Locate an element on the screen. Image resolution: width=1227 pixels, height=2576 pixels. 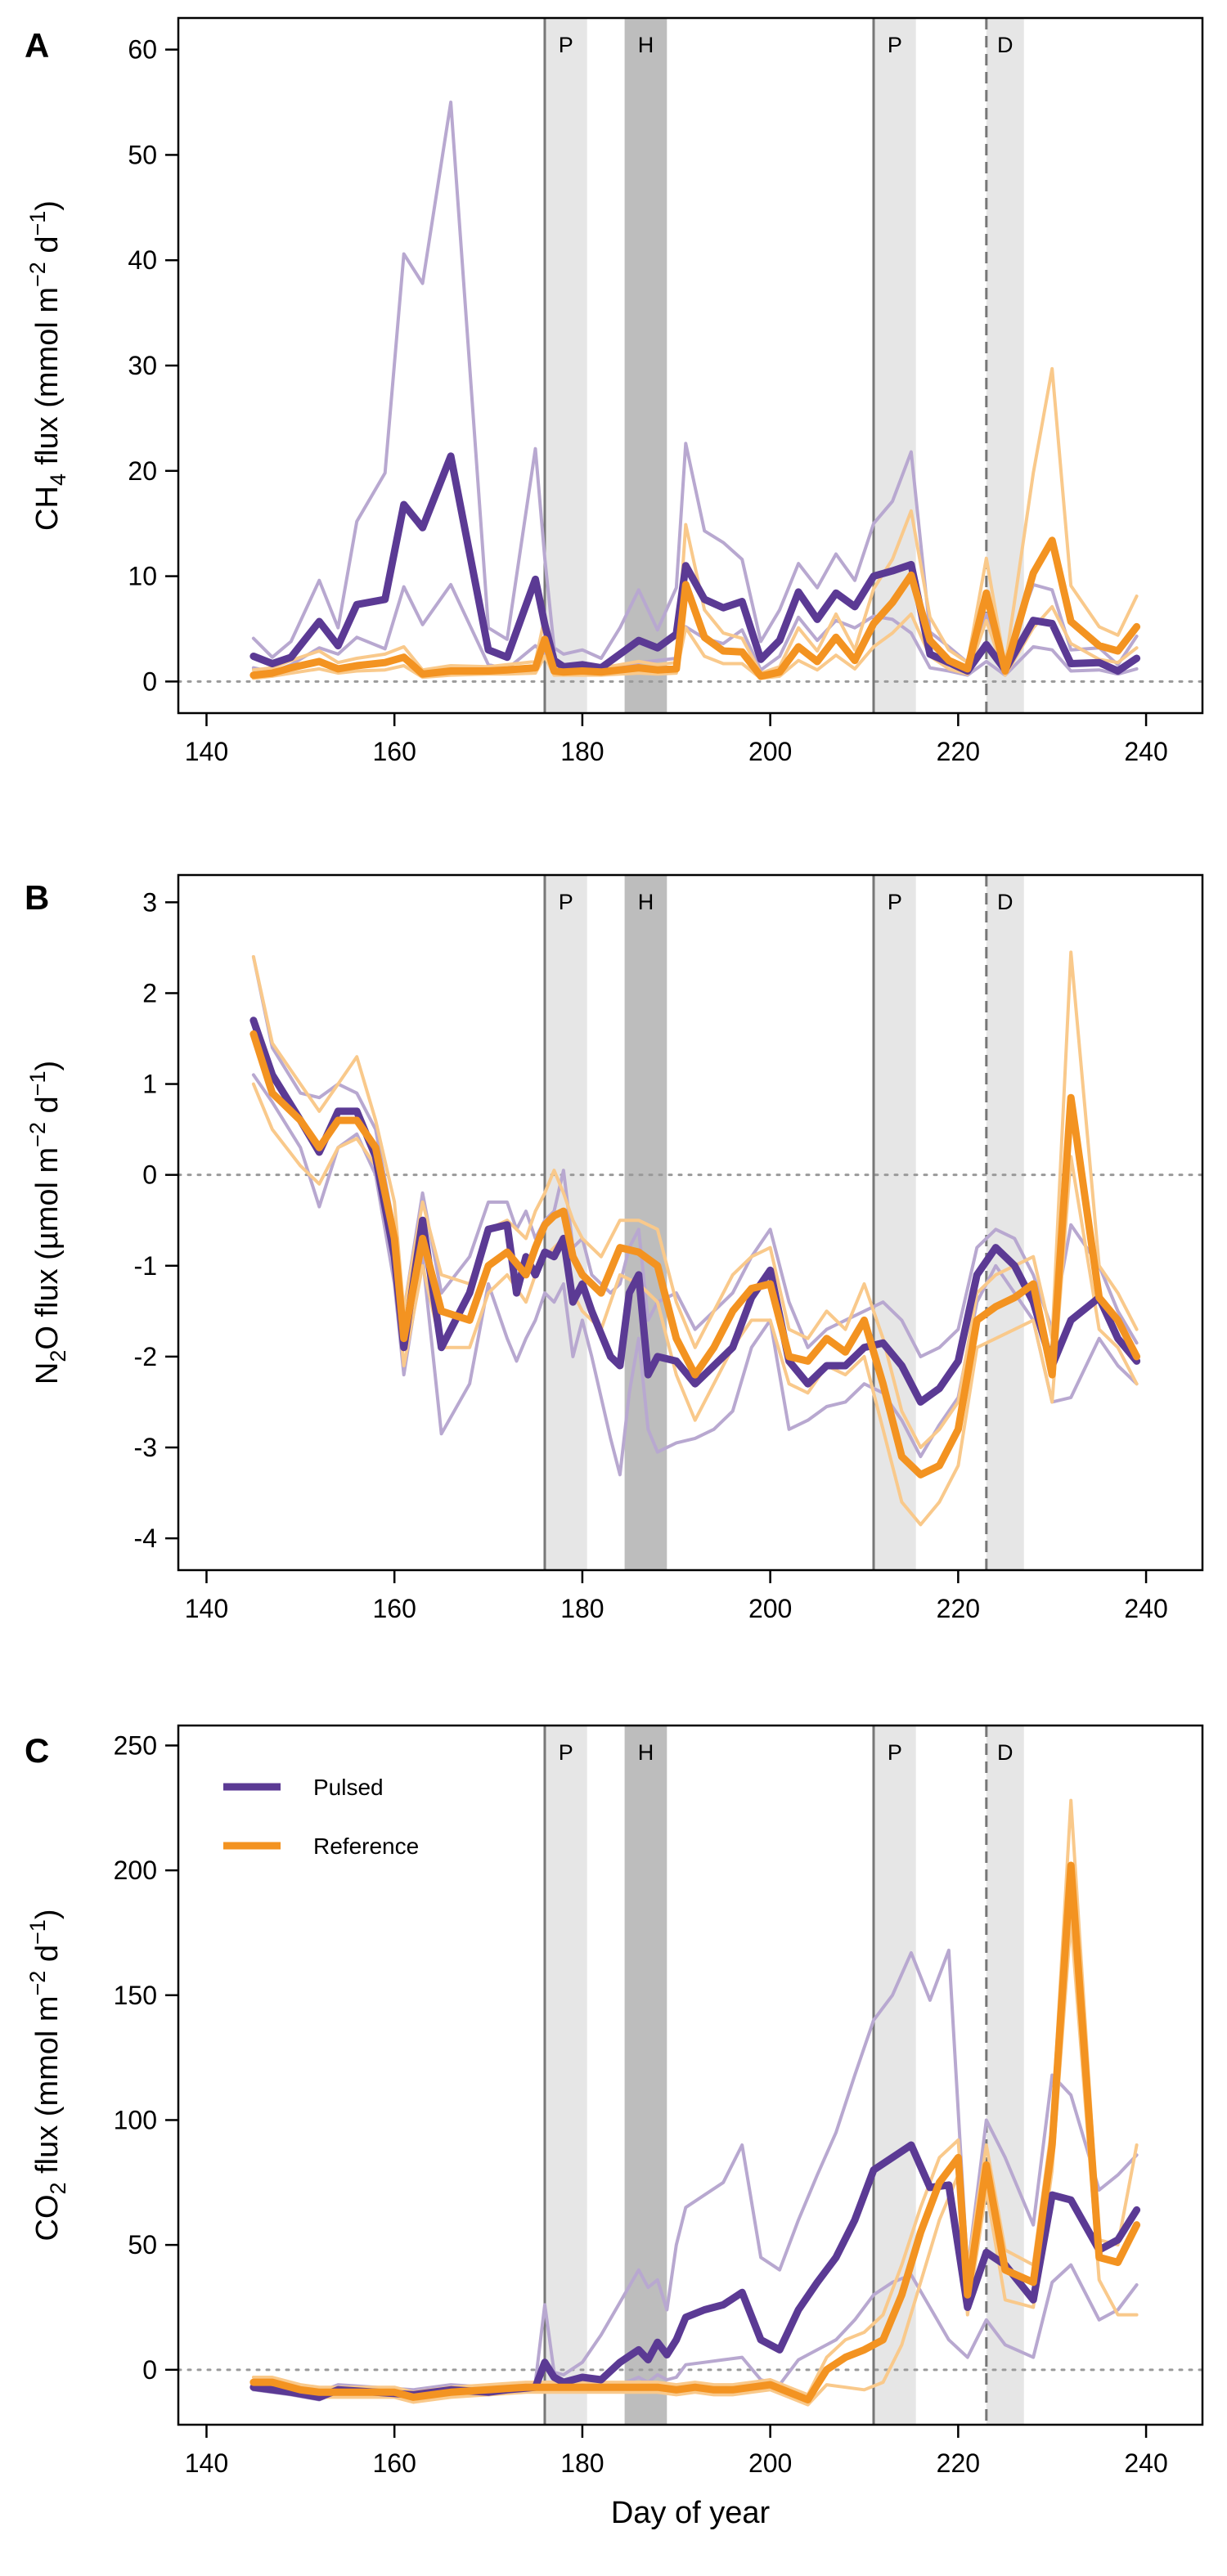
x-axis-title: Day of year is located at coordinates (691, 2513).